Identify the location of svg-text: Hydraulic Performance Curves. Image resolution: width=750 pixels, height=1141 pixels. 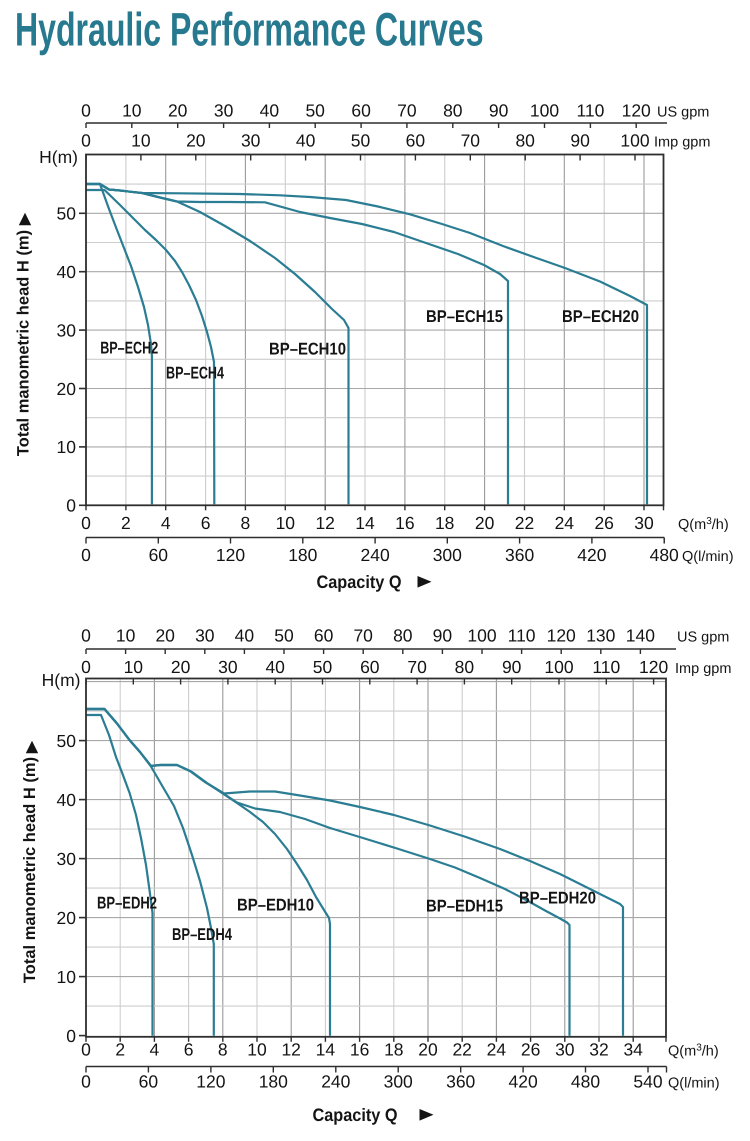
(249, 29).